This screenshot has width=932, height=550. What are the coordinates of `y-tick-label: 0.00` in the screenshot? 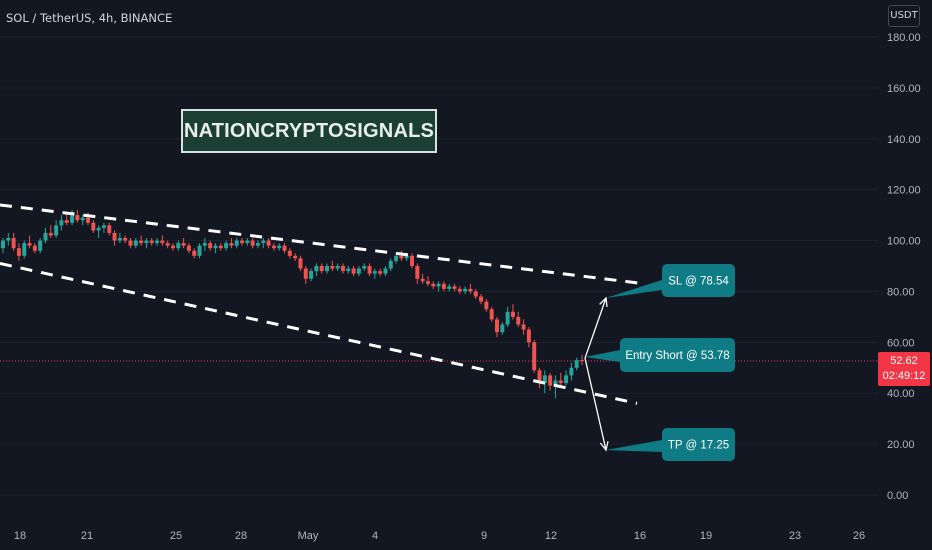 It's located at (897, 496).